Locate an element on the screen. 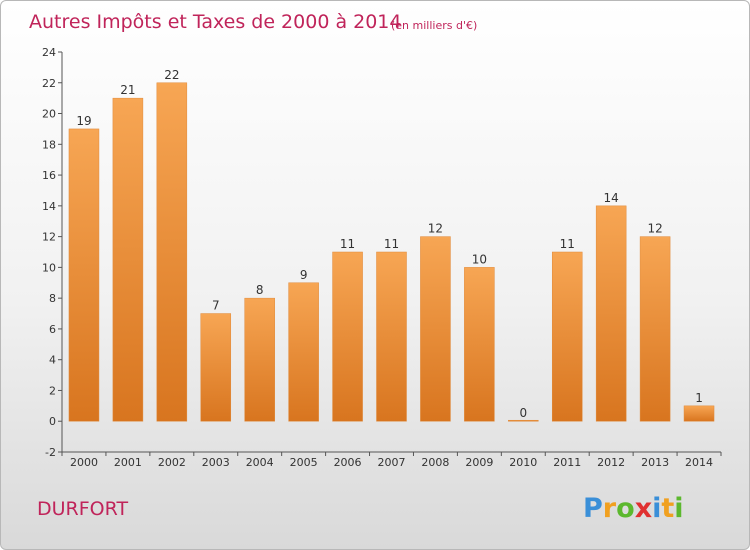  value-label-2000: 19 is located at coordinates (83, 121).